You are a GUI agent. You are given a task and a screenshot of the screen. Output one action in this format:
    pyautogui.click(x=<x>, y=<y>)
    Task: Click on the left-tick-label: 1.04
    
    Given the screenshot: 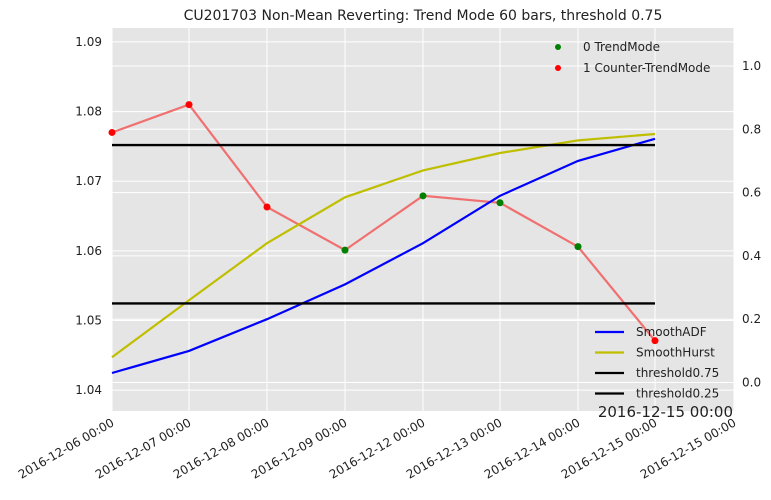 What is the action you would take?
    pyautogui.click(x=88, y=390)
    